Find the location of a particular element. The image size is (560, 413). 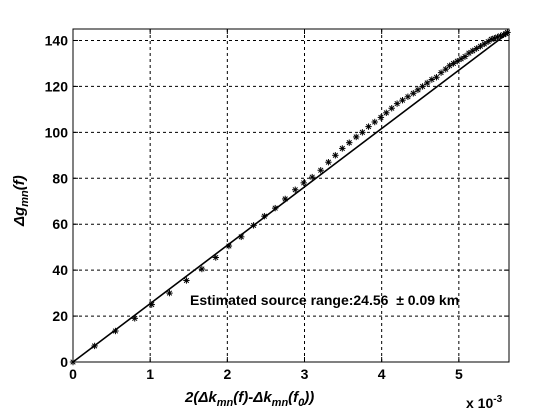

annotation-text: Estimated source range:24.56 ± 0.09 km is located at coordinates (324, 300).